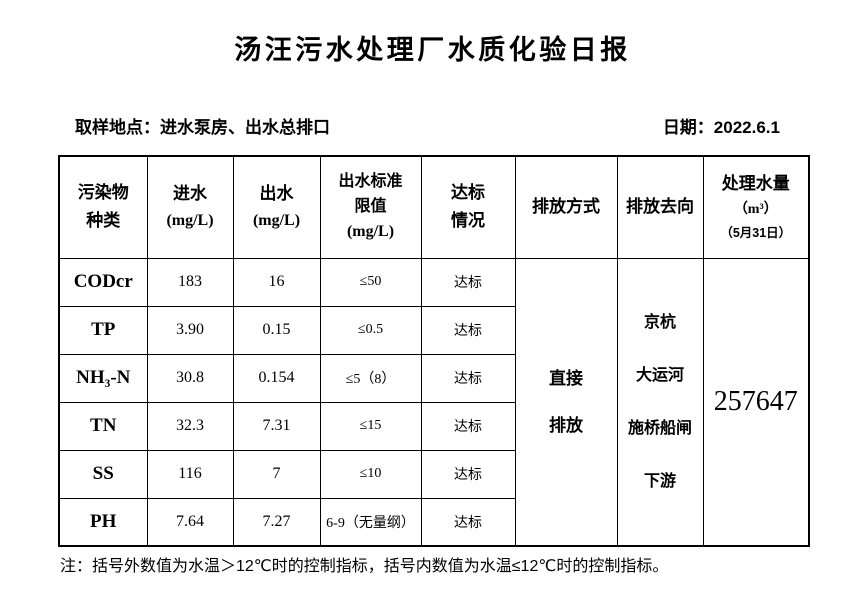 The width and height of the screenshot is (865, 607). I want to click on limit-cell: ≤50, so click(370, 282).